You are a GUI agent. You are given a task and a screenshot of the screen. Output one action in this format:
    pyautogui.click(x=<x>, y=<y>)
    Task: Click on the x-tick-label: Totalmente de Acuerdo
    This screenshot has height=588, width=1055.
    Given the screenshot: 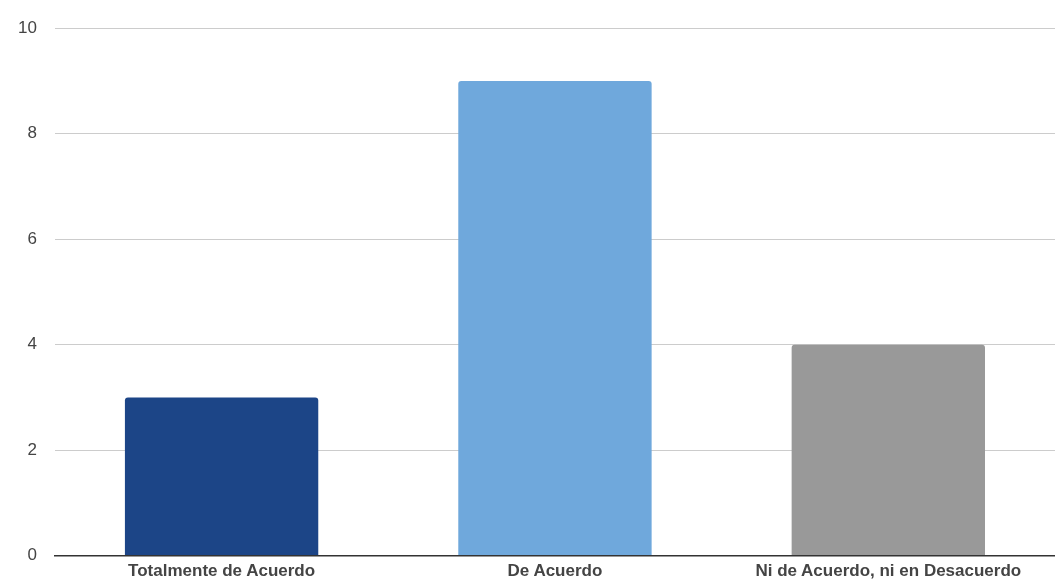 What is the action you would take?
    pyautogui.click(x=222, y=571)
    